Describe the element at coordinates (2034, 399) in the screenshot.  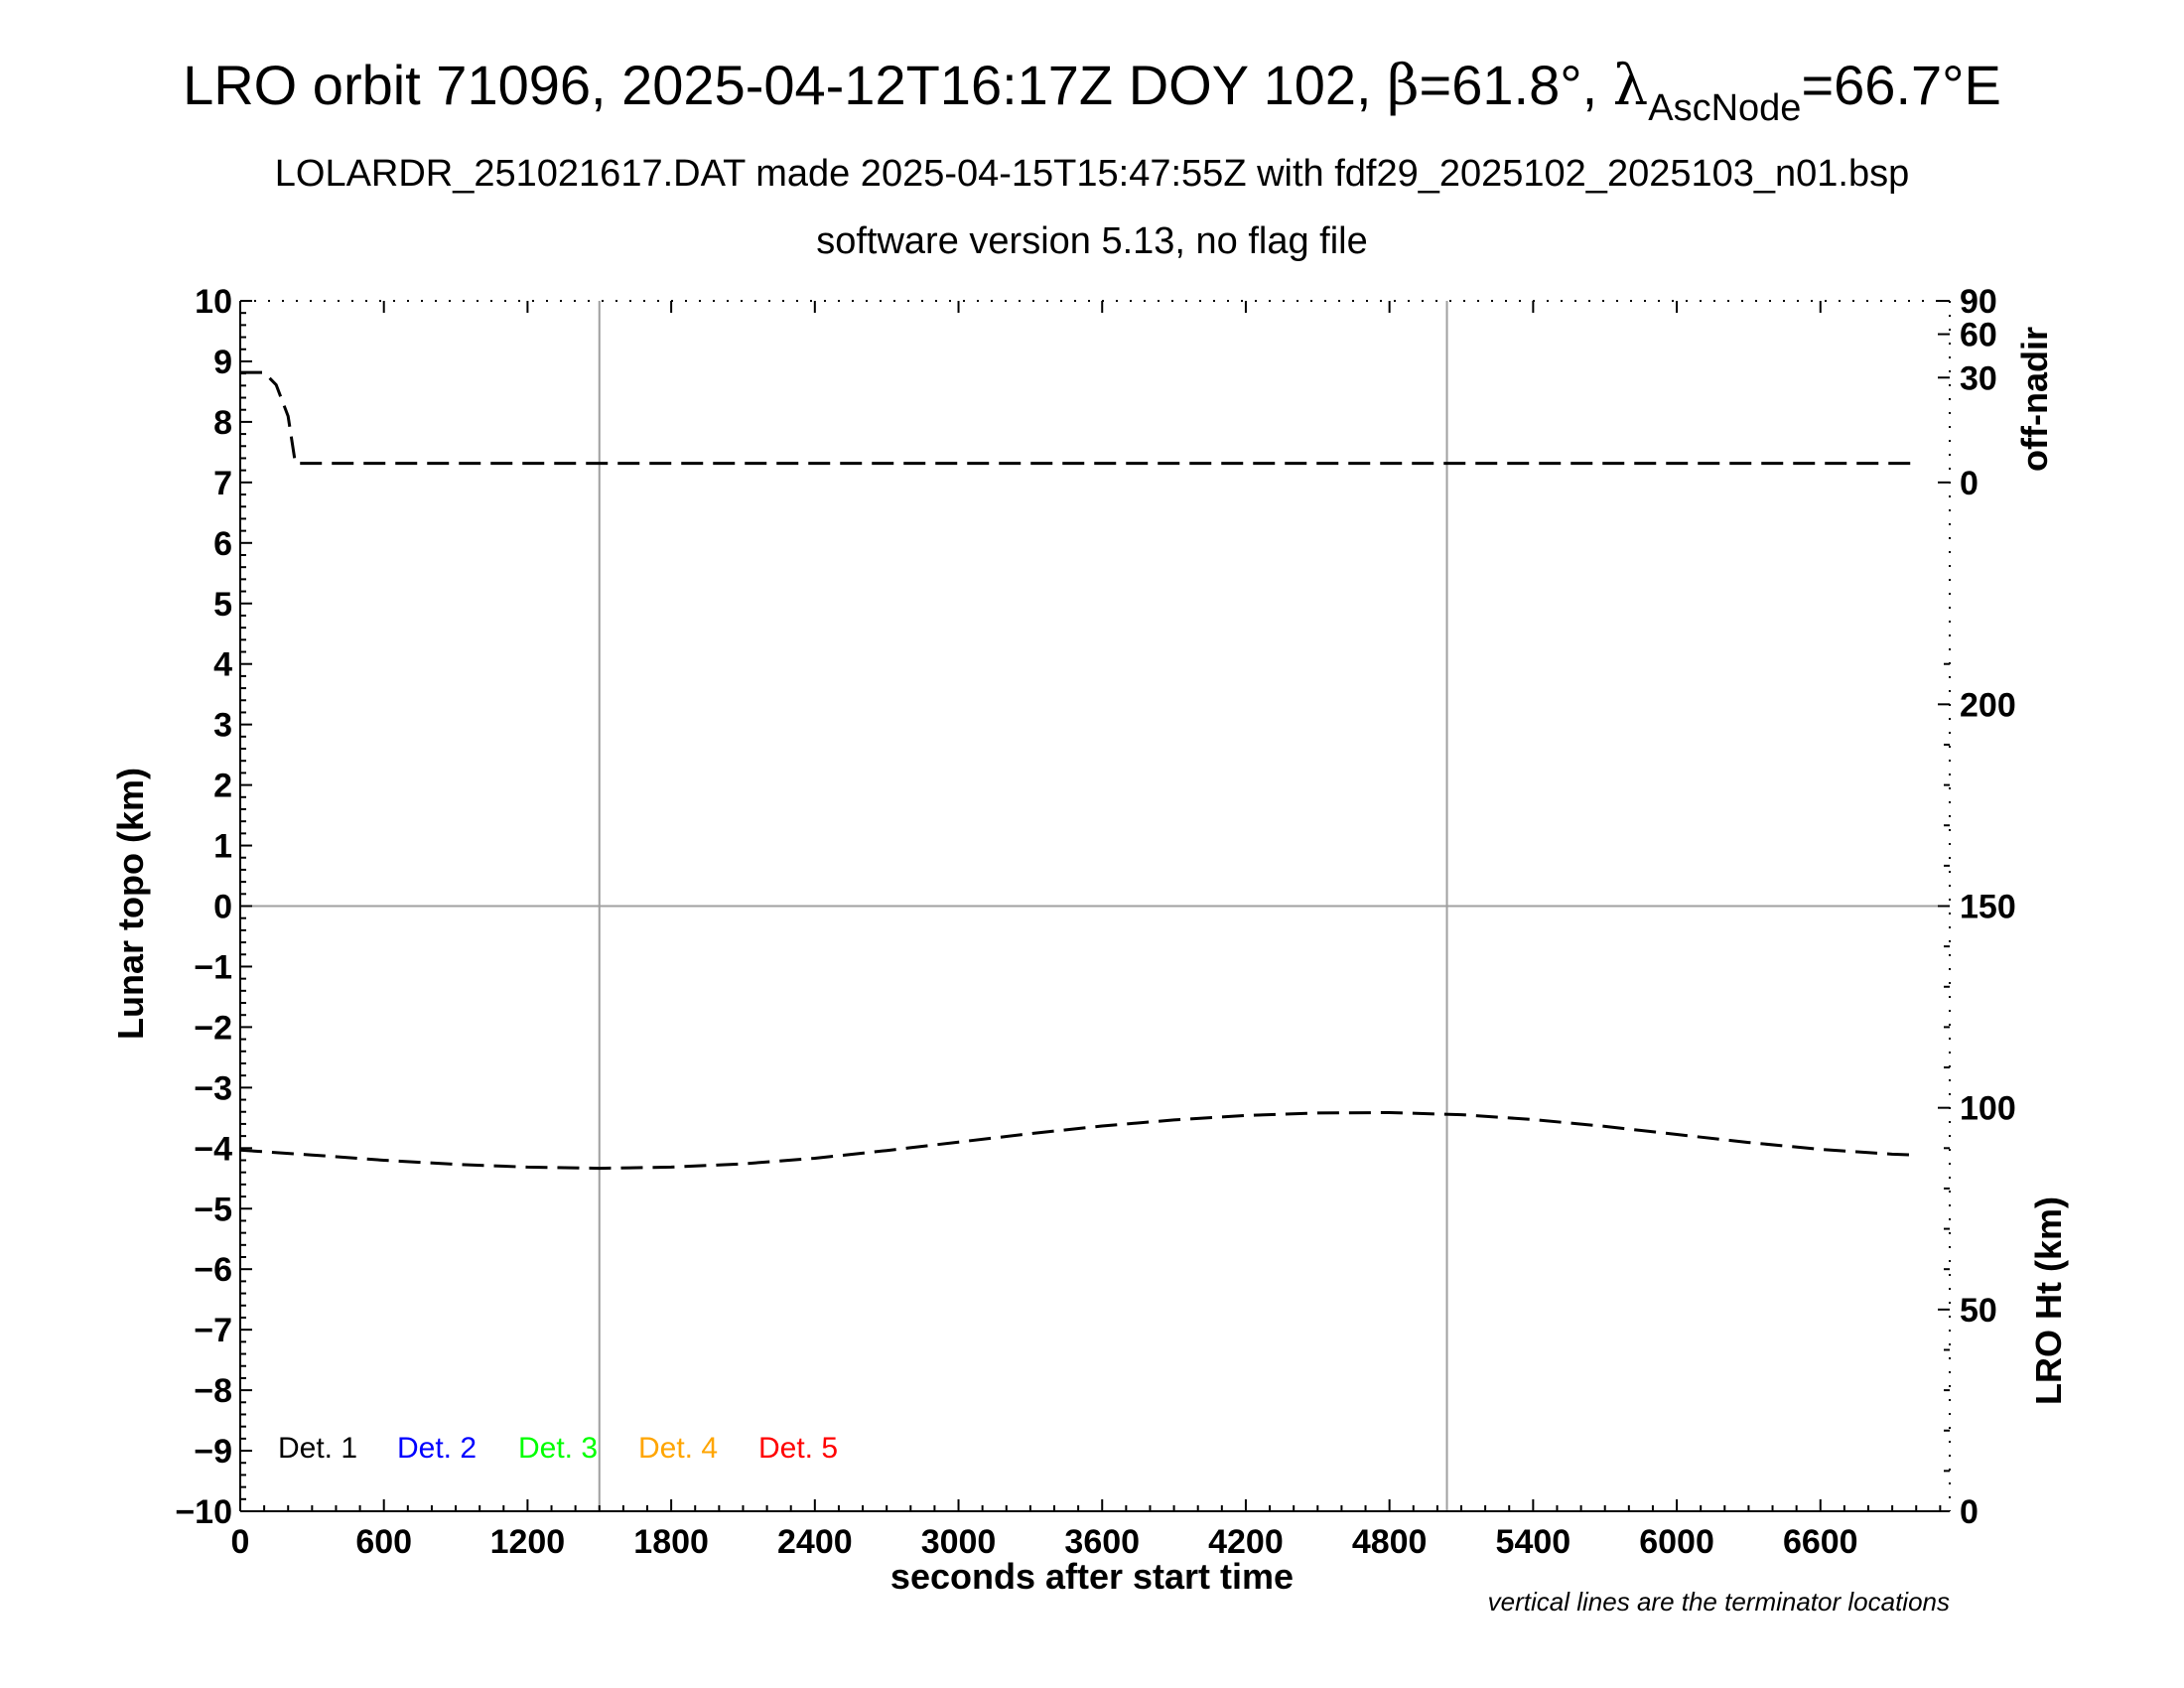
I see `y-axis-label-off-nadir: off-nadir` at that location.